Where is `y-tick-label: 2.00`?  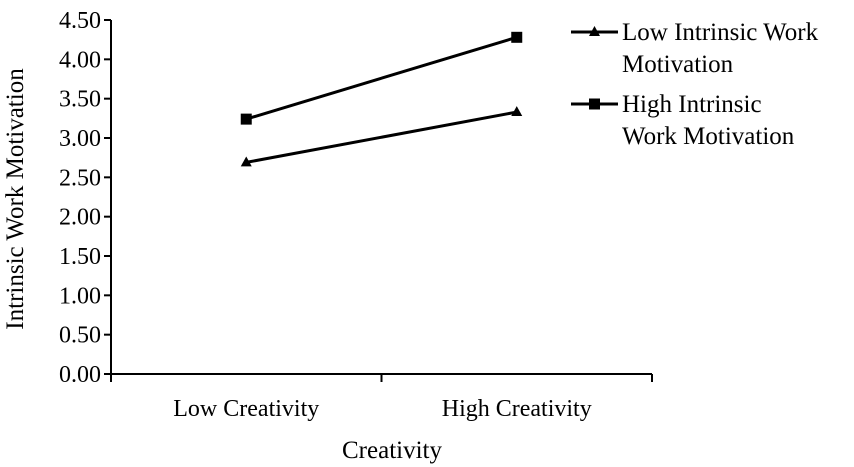
y-tick-label: 2.00 is located at coordinates (80, 218).